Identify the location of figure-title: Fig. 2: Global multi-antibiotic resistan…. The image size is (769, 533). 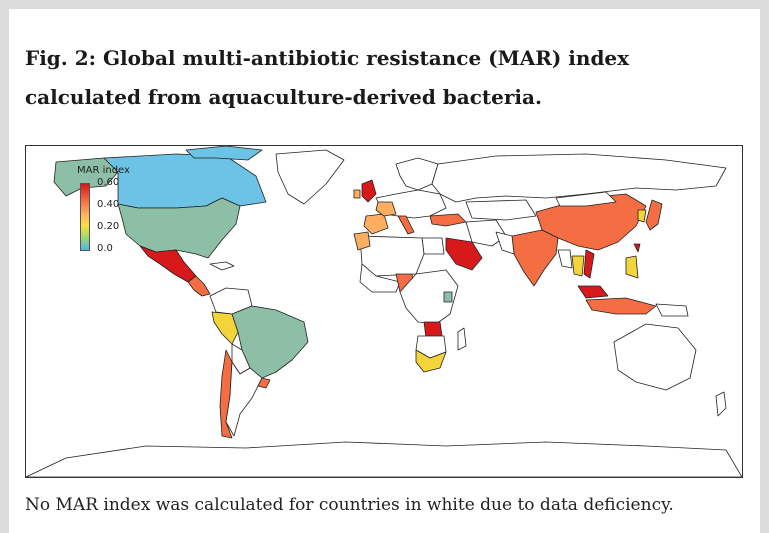
(327, 77).